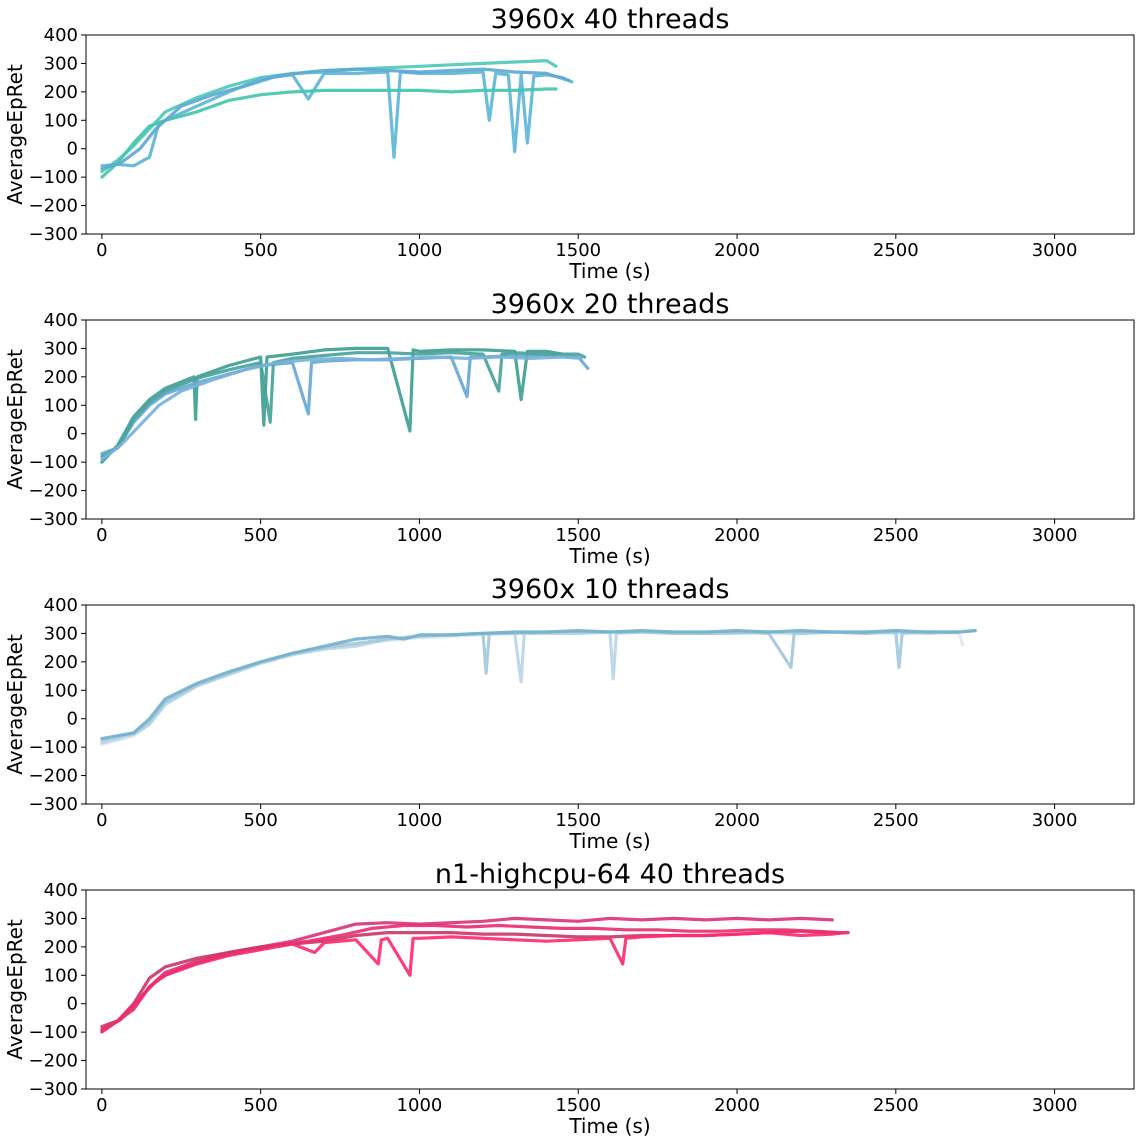 This screenshot has width=1144, height=1144. What do you see at coordinates (61, 348) in the screenshot?
I see `chart-2-ytick-label: 300` at bounding box center [61, 348].